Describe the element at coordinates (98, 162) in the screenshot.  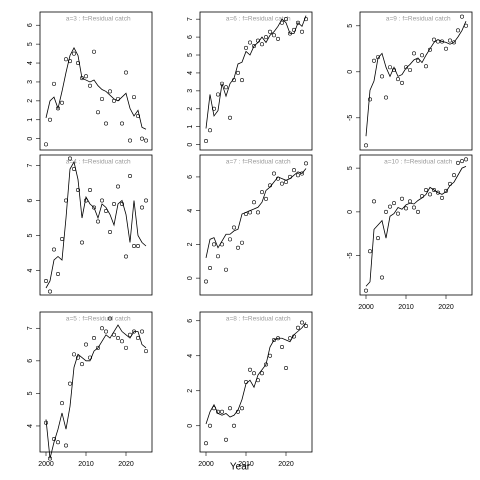
I see `panel-title: a=4 : f=Residual catch` at that location.